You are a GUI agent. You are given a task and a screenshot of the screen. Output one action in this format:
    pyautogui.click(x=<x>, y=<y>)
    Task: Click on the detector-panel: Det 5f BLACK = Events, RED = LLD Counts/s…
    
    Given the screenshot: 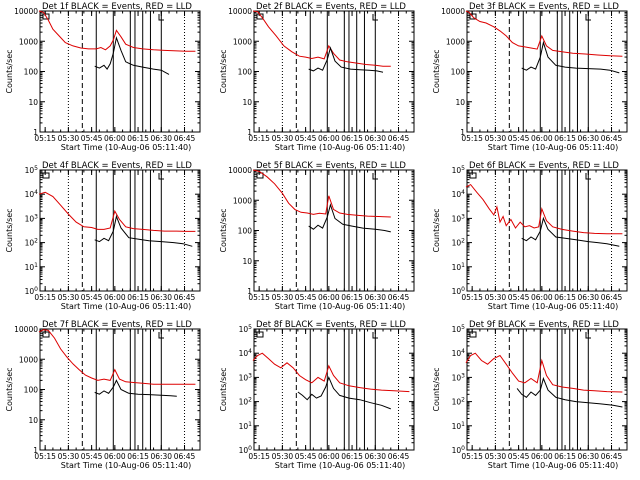 What is the action you would take?
    pyautogui.click(x=317, y=236)
    